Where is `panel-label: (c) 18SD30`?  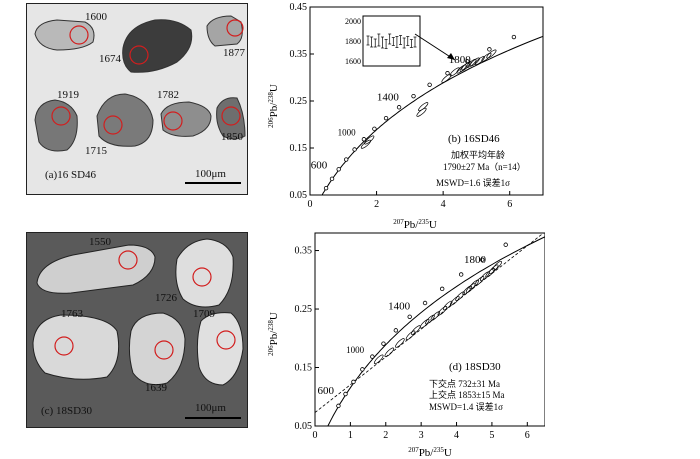 panel-label: (c) 18SD30 is located at coordinates (67, 411).